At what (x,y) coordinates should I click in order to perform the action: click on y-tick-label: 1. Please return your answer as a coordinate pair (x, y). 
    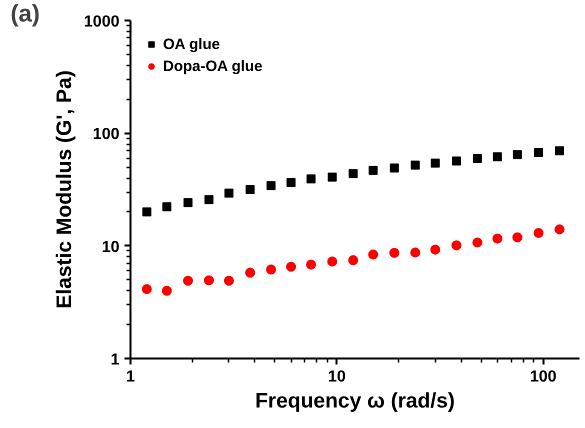
    Looking at the image, I should click on (115, 360).